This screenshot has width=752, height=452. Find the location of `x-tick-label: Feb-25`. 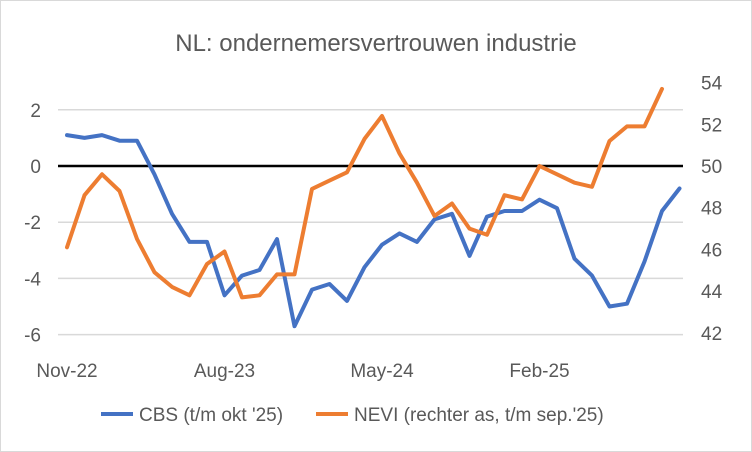

x-tick-label: Feb-25 is located at coordinates (539, 371).